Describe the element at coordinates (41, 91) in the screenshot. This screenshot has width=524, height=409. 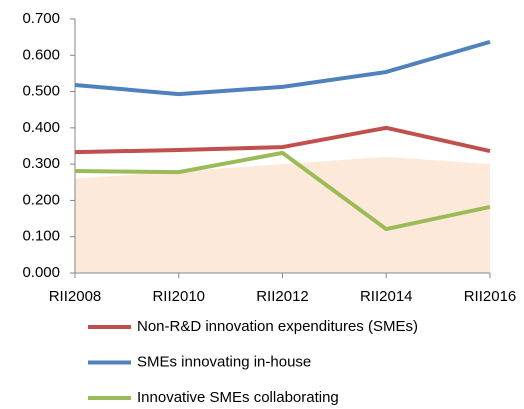
I see `y-tick-label: 0.500` at that location.